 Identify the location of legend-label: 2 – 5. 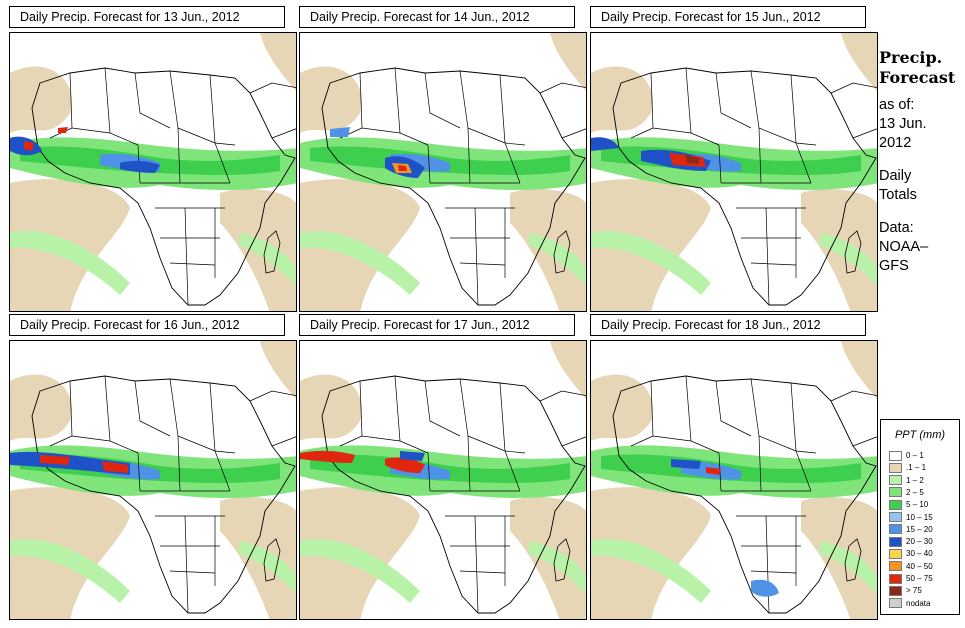
(915, 492).